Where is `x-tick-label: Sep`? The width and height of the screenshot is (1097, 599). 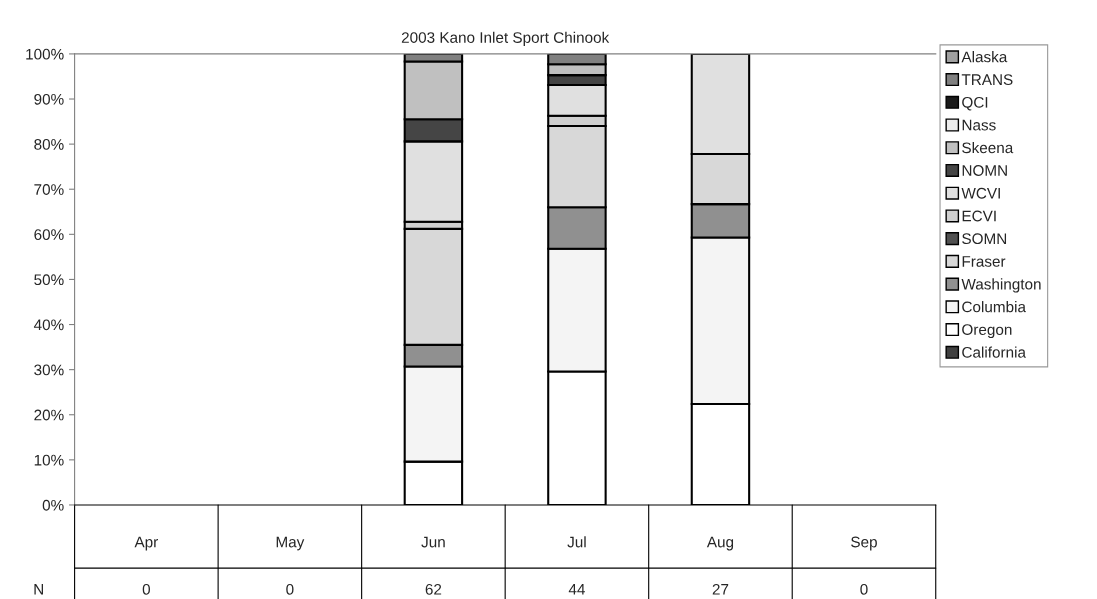 x-tick-label: Sep is located at coordinates (864, 543).